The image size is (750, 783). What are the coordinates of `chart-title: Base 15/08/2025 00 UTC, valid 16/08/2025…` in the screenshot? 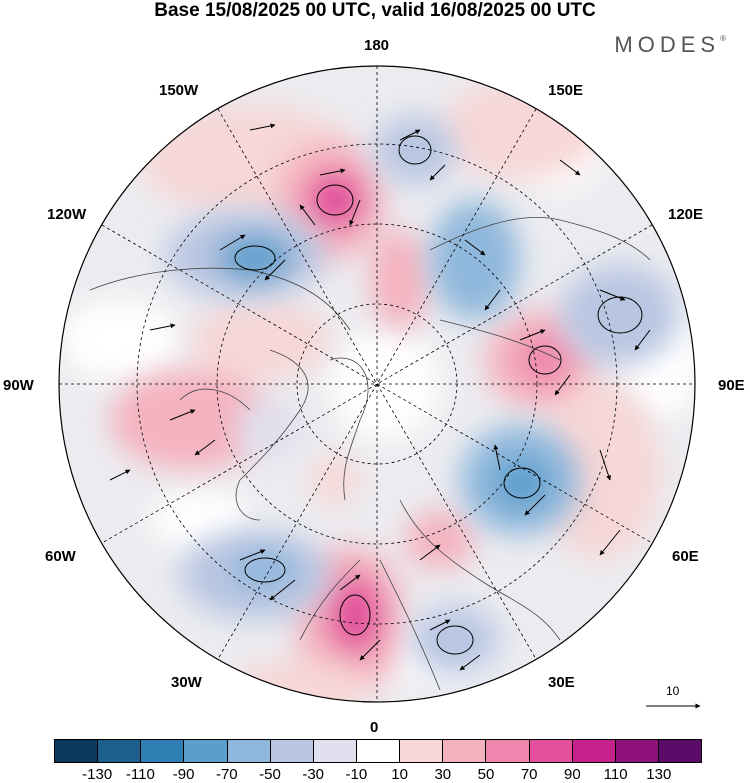 It's located at (375, 10).